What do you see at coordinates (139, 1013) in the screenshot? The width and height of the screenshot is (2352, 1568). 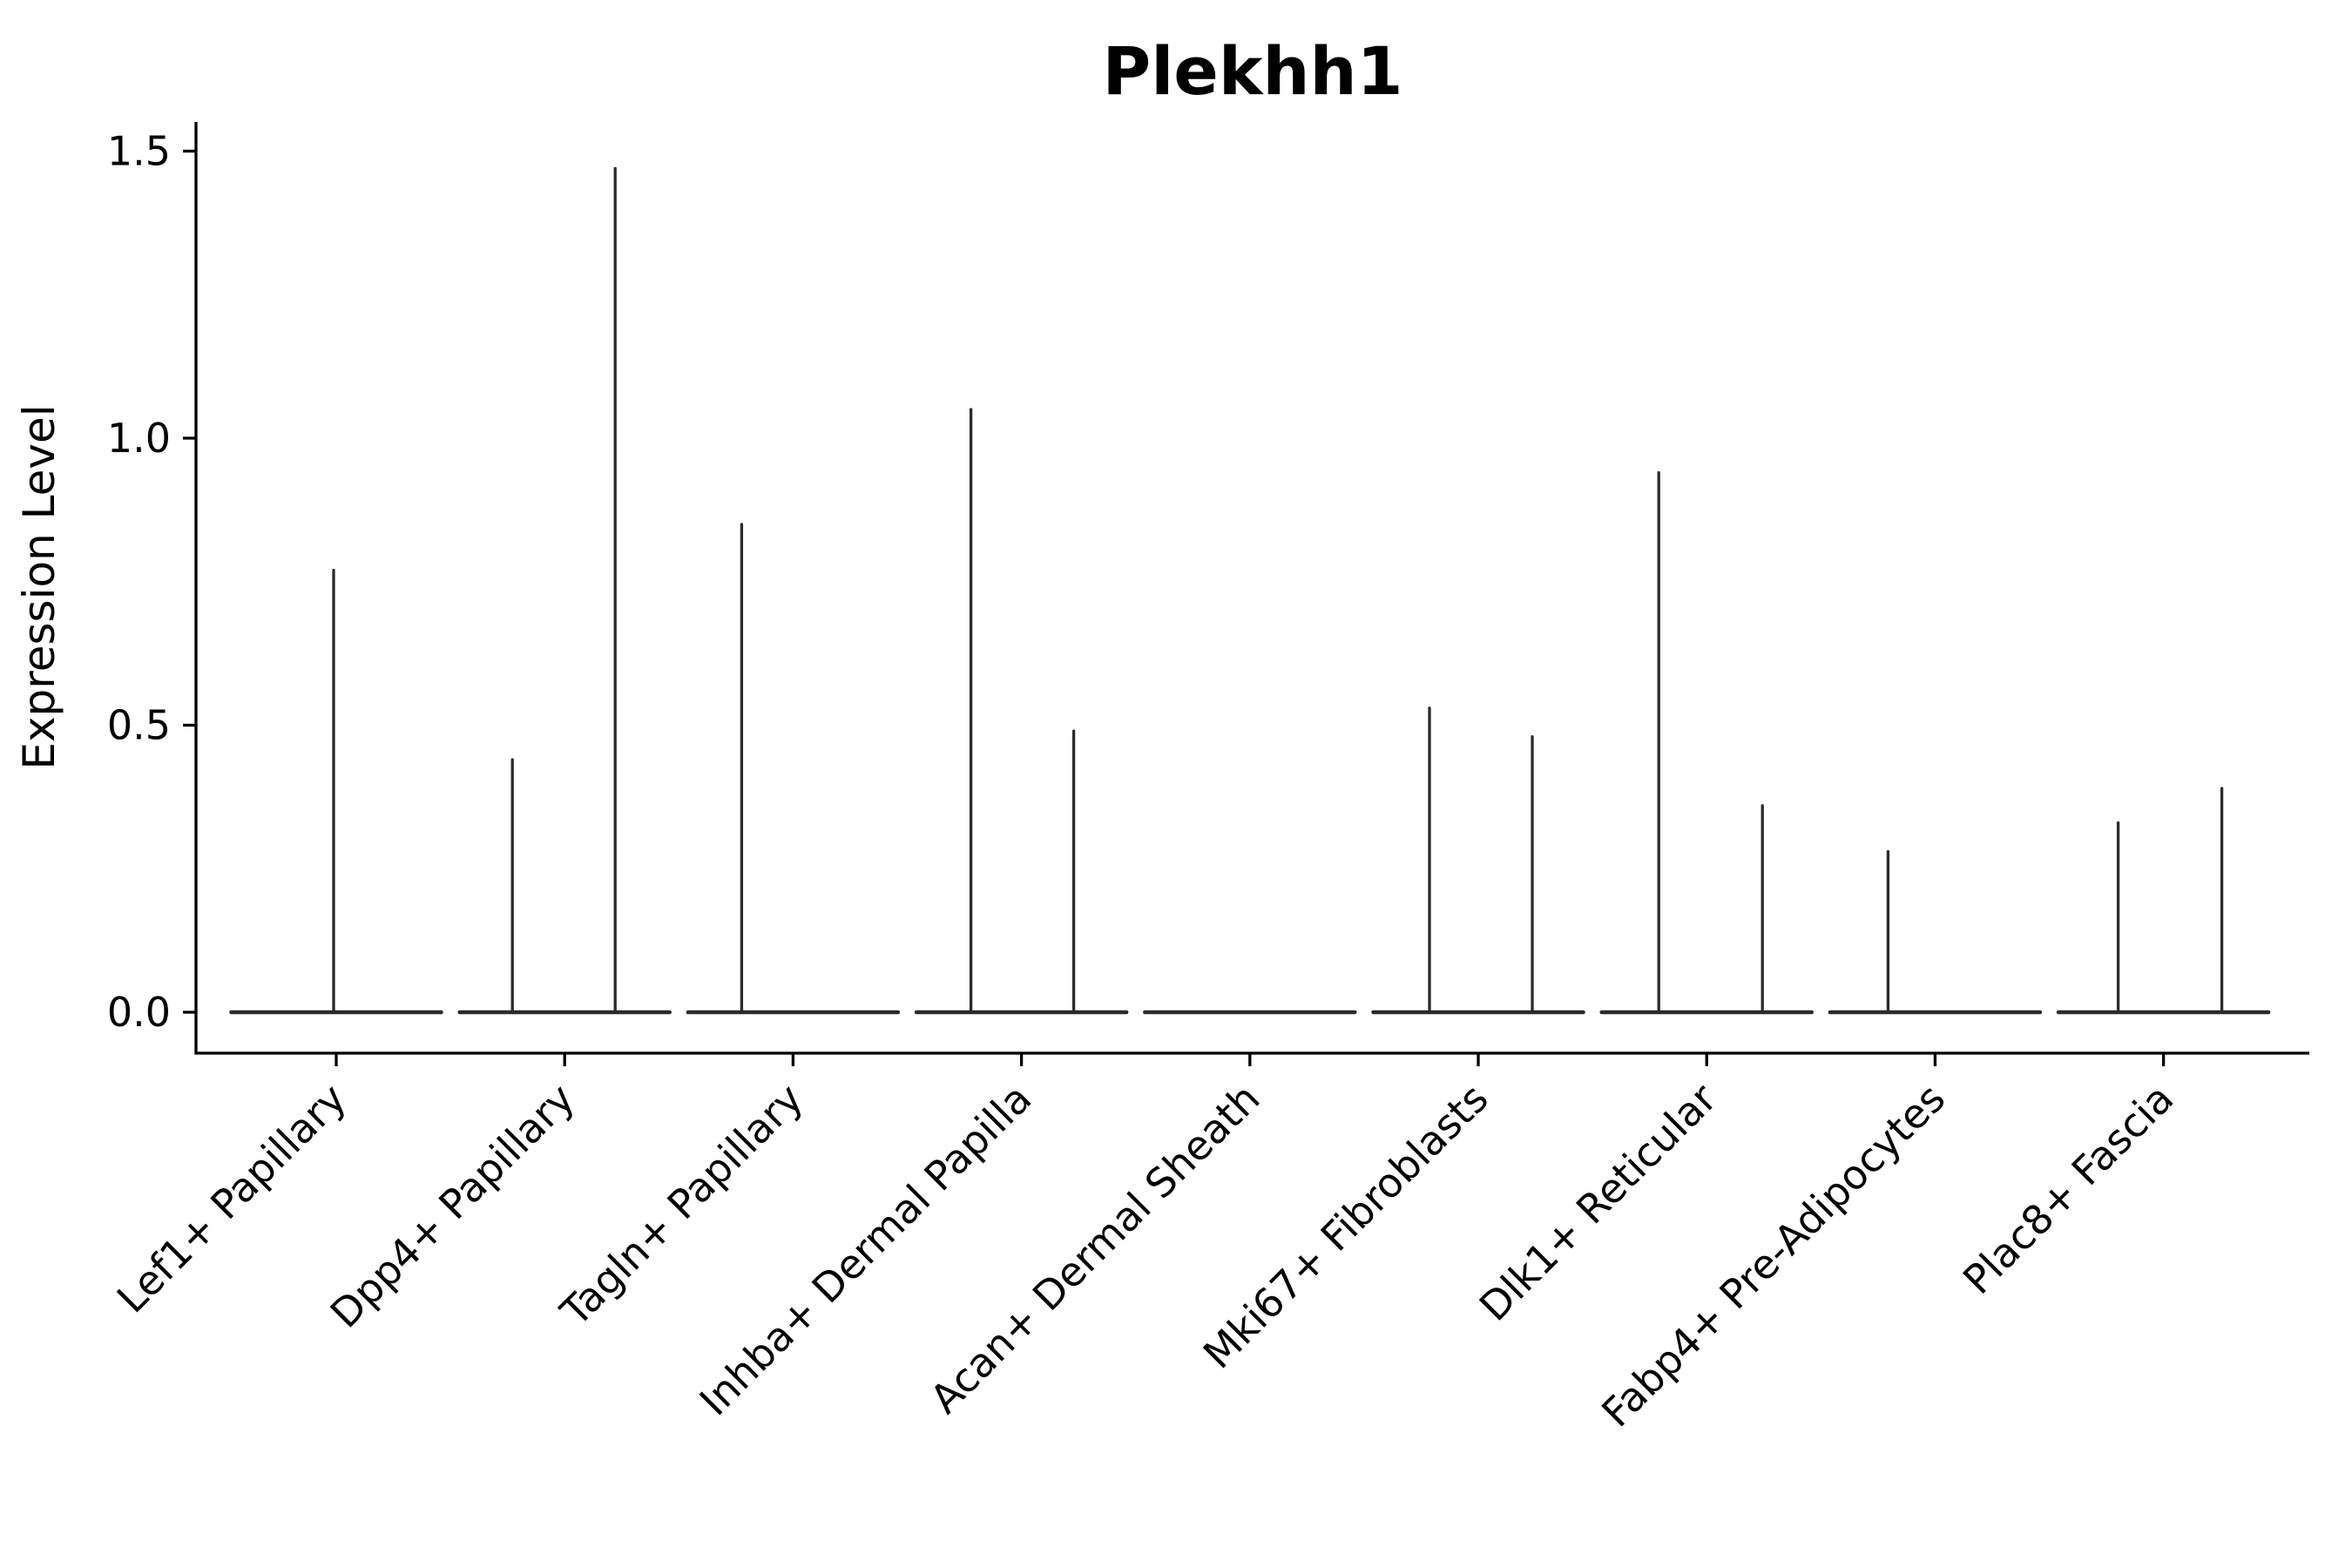 I see `y-tick-label: 0.0` at bounding box center [139, 1013].